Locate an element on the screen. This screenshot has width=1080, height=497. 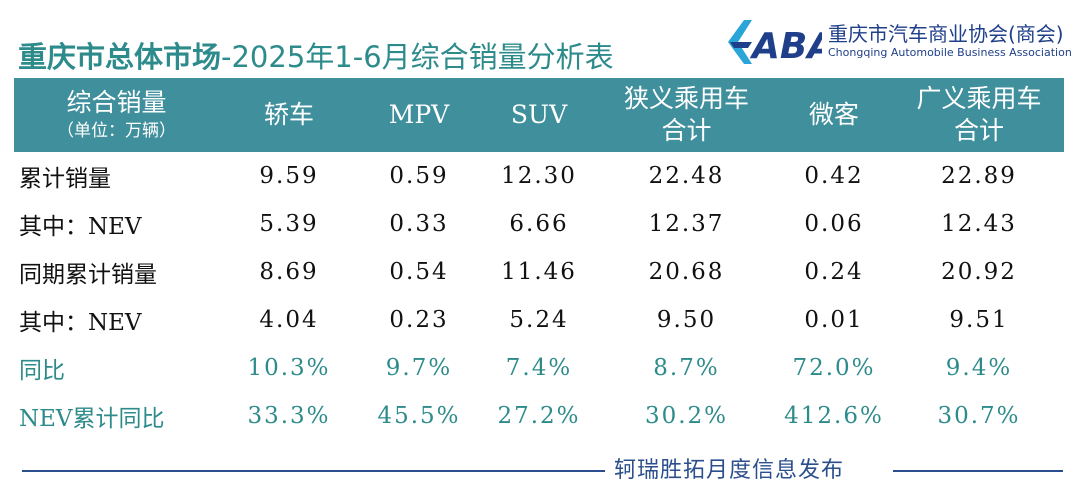
table-cell: 11.46 is located at coordinates (539, 272).